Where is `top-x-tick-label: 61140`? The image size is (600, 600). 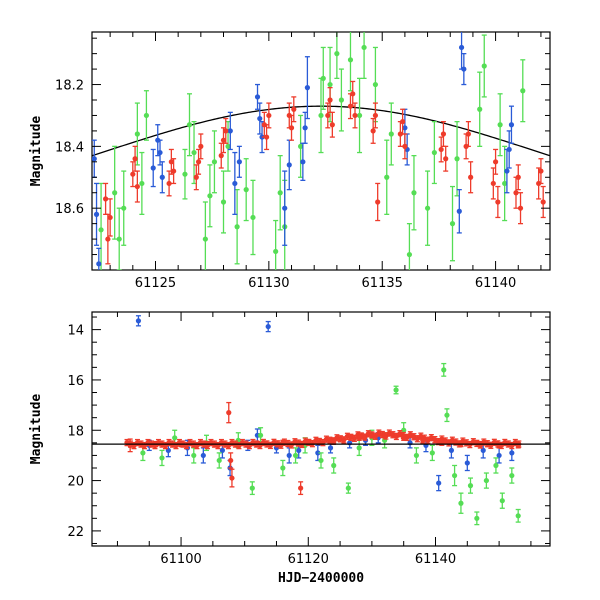 top-x-tick-label: 61140 is located at coordinates (495, 283).